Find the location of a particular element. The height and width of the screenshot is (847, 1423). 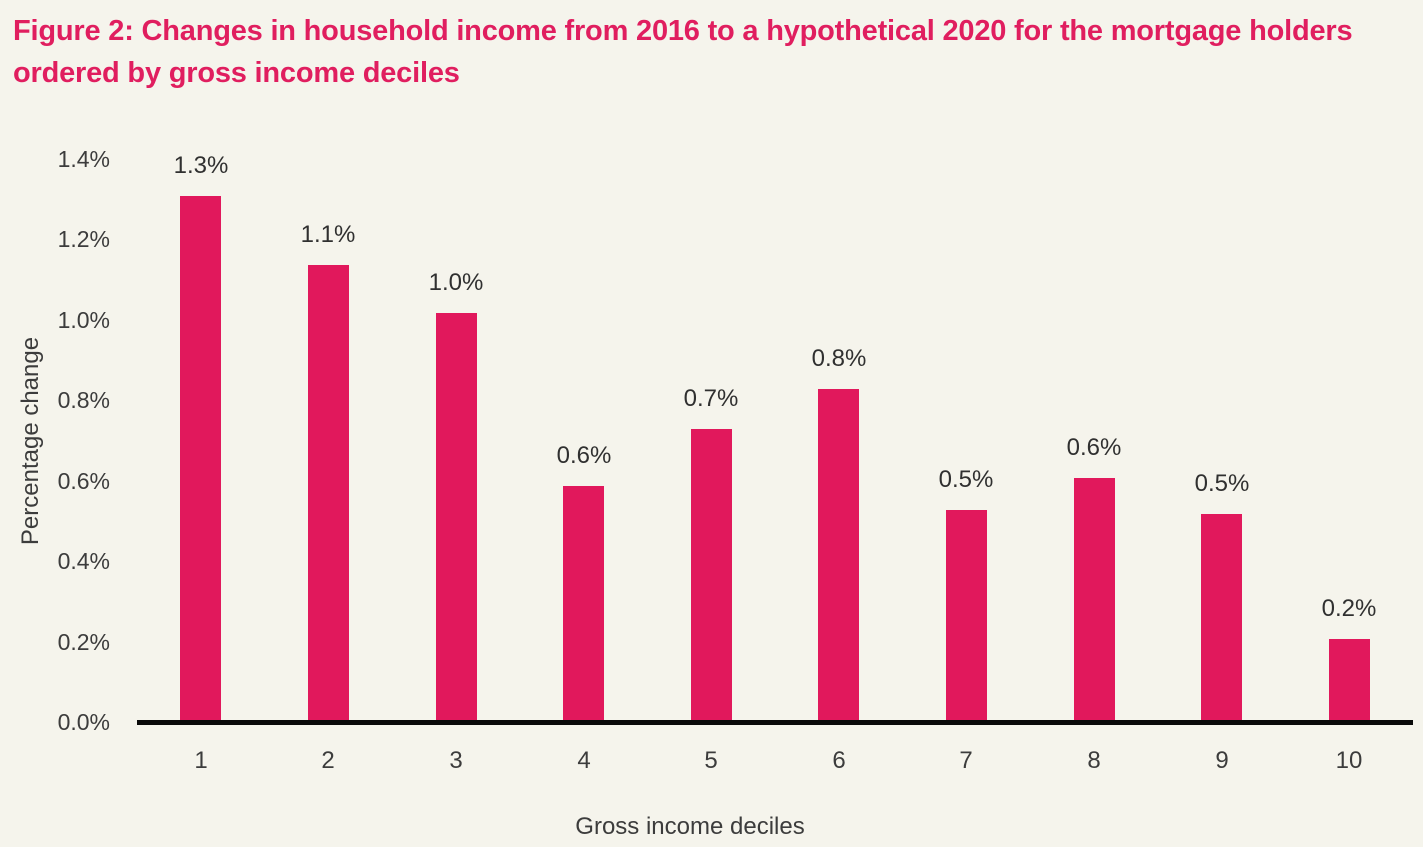

x-tick-label: 9 is located at coordinates (1222, 760).